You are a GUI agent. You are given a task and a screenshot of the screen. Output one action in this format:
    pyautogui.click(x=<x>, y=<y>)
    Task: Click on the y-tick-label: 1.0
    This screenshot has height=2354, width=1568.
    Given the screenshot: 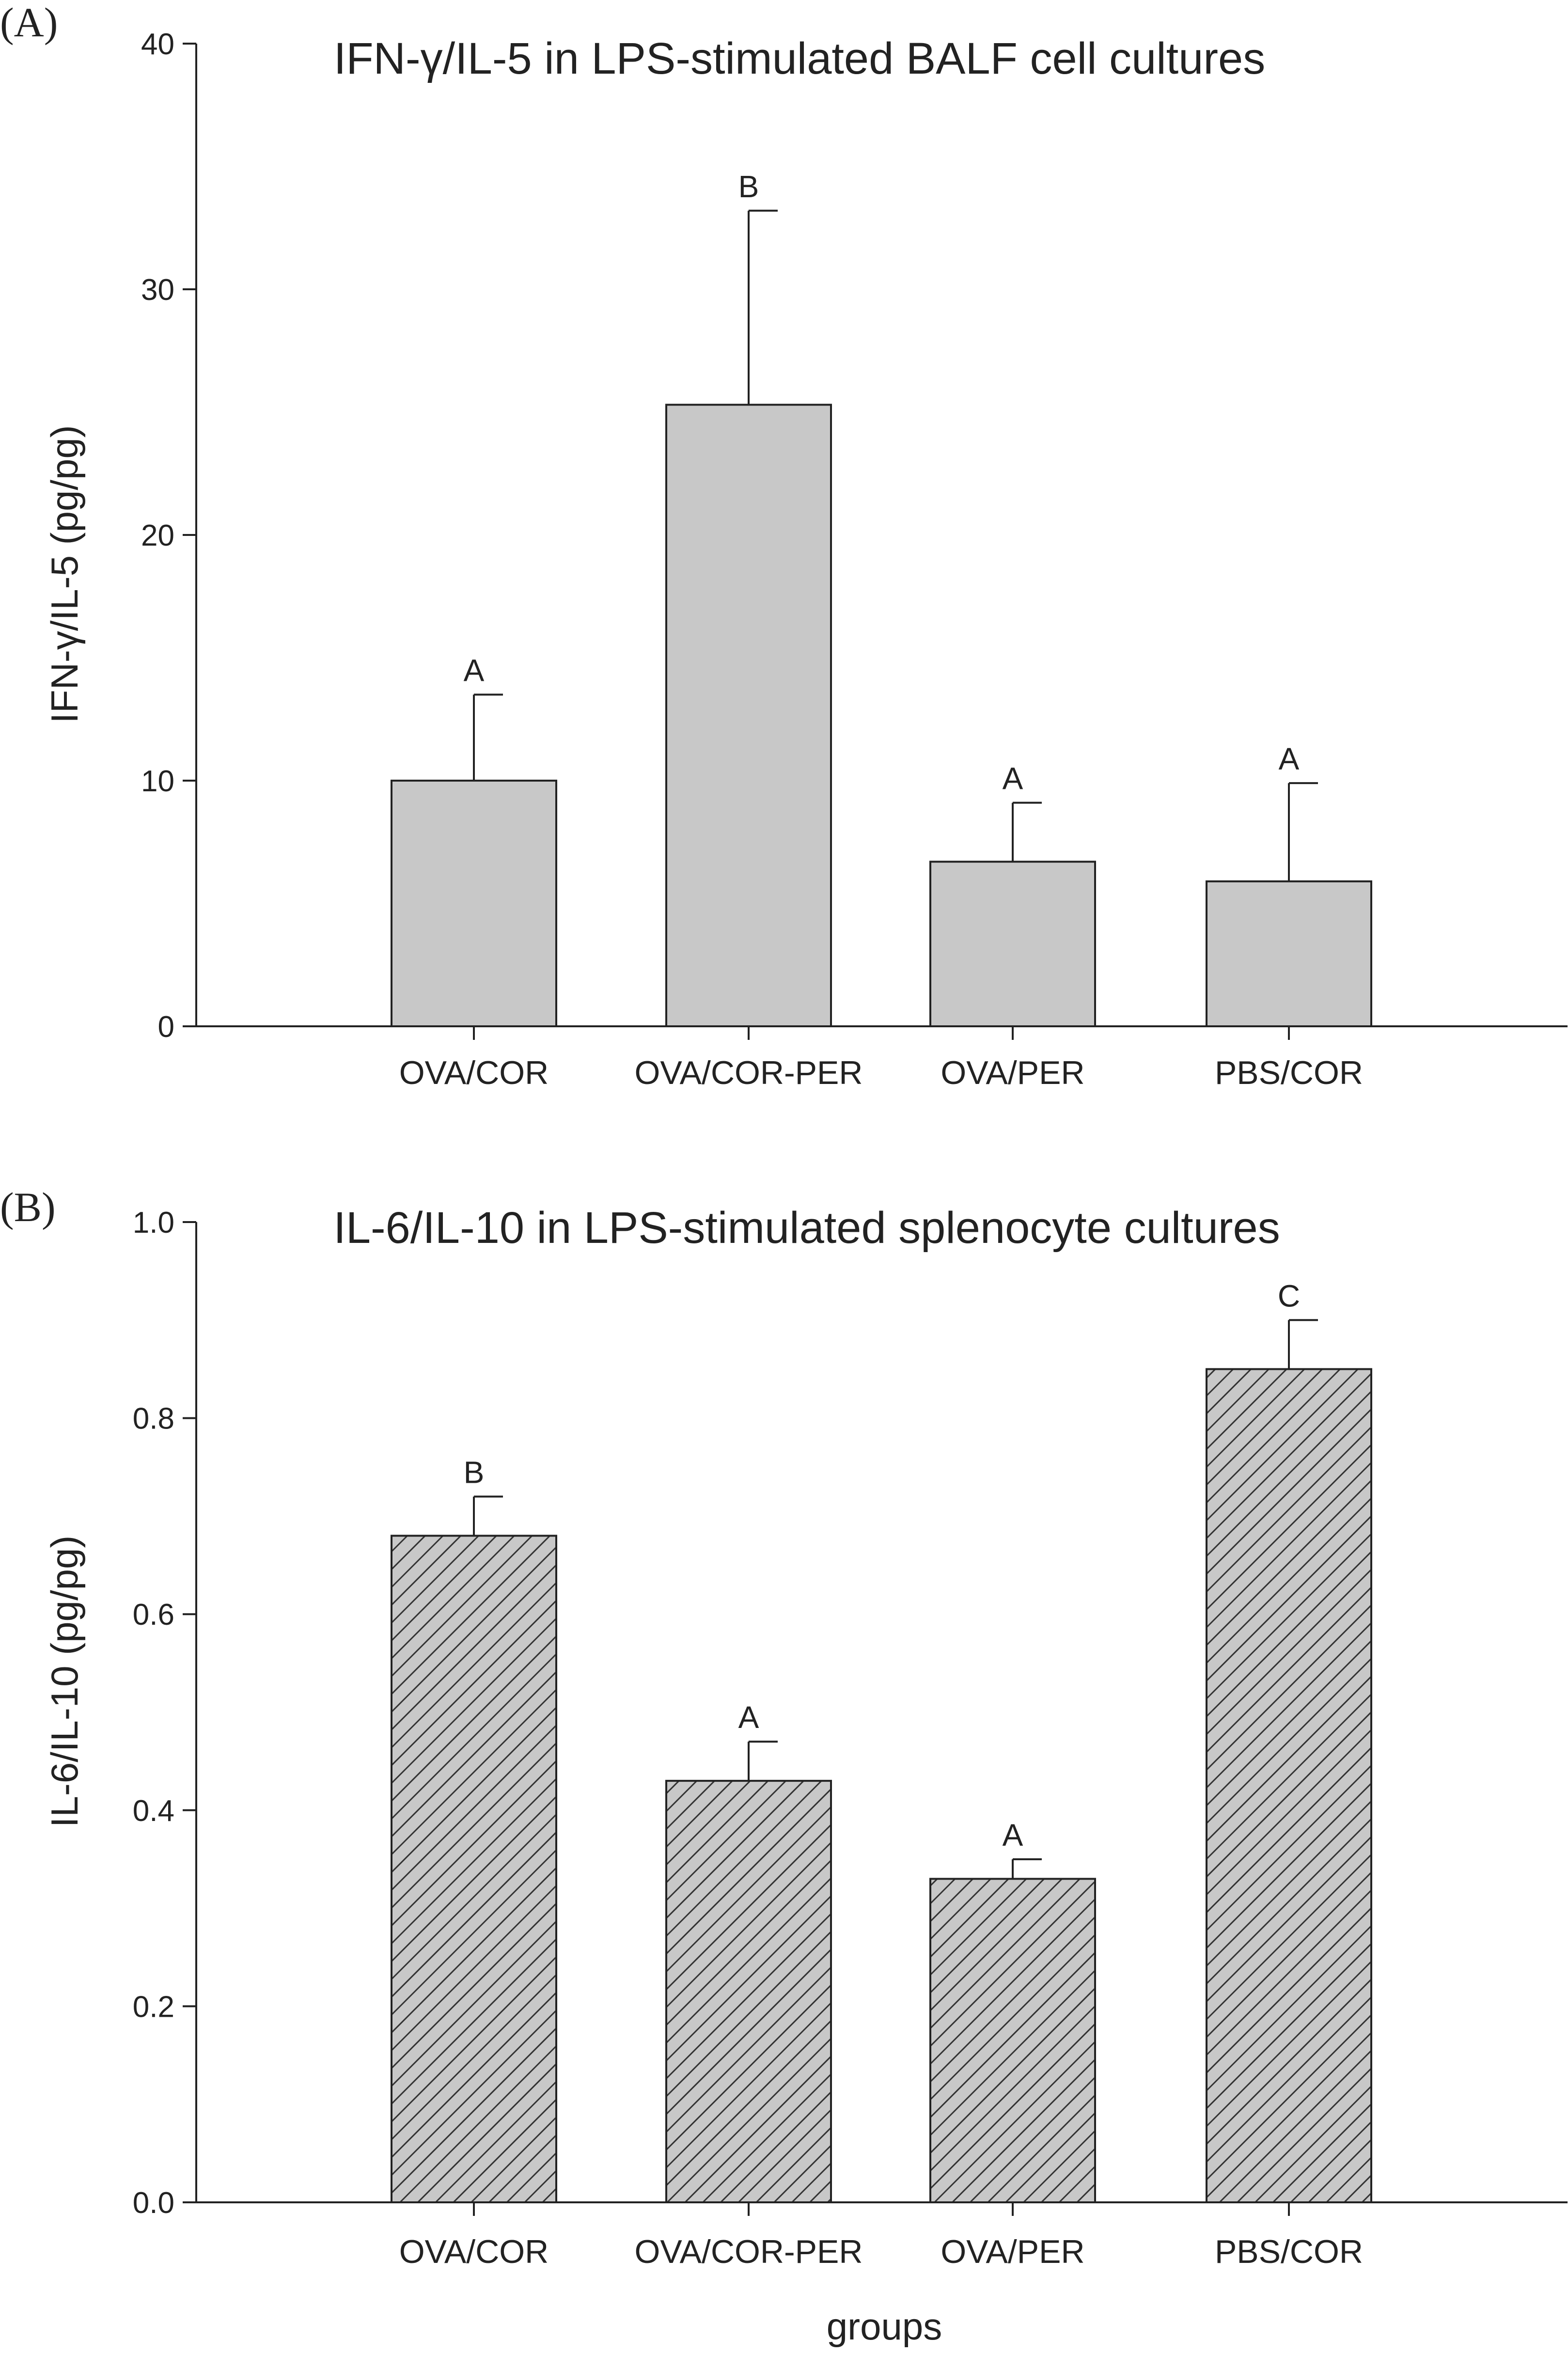 What is the action you would take?
    pyautogui.click(x=154, y=1223)
    